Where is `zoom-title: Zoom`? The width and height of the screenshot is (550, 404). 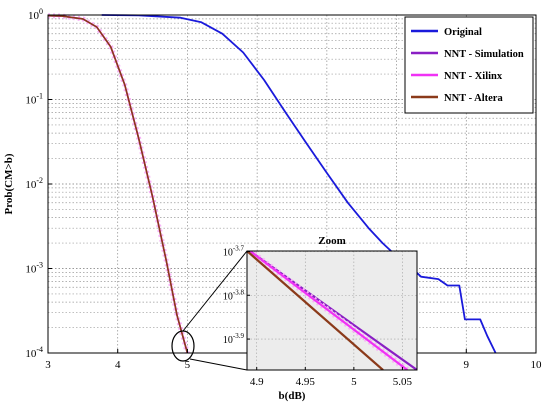
zoom-title: Zoom is located at coordinates (332, 241).